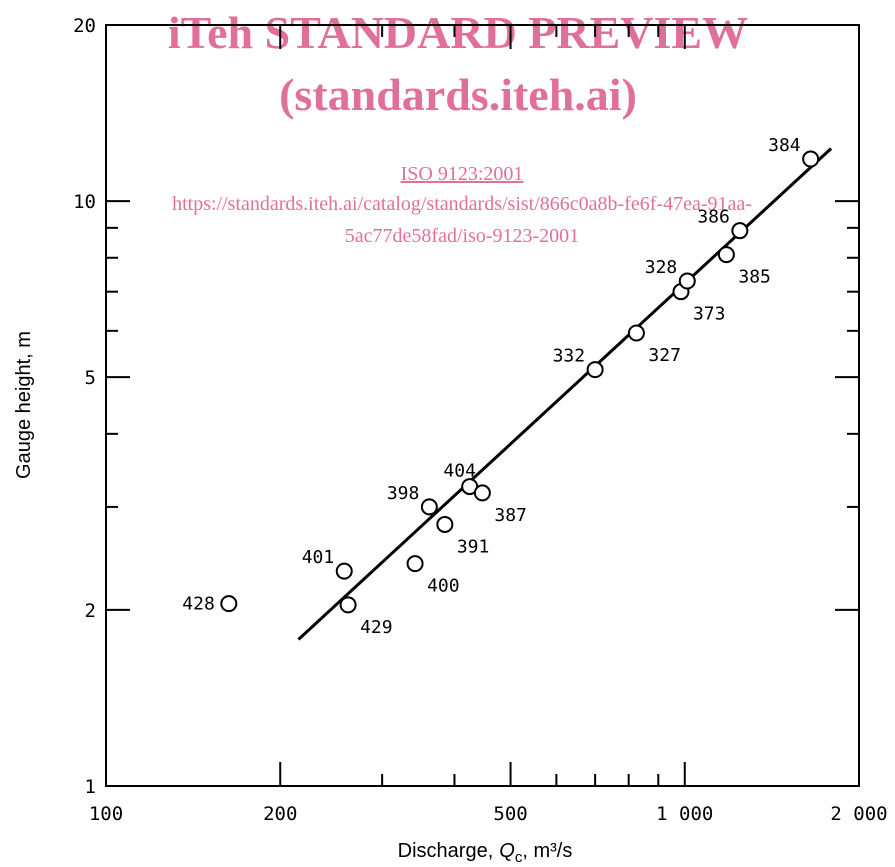 The height and width of the screenshot is (867, 895). What do you see at coordinates (569, 356) in the screenshot?
I see `data-point-label: 332` at bounding box center [569, 356].